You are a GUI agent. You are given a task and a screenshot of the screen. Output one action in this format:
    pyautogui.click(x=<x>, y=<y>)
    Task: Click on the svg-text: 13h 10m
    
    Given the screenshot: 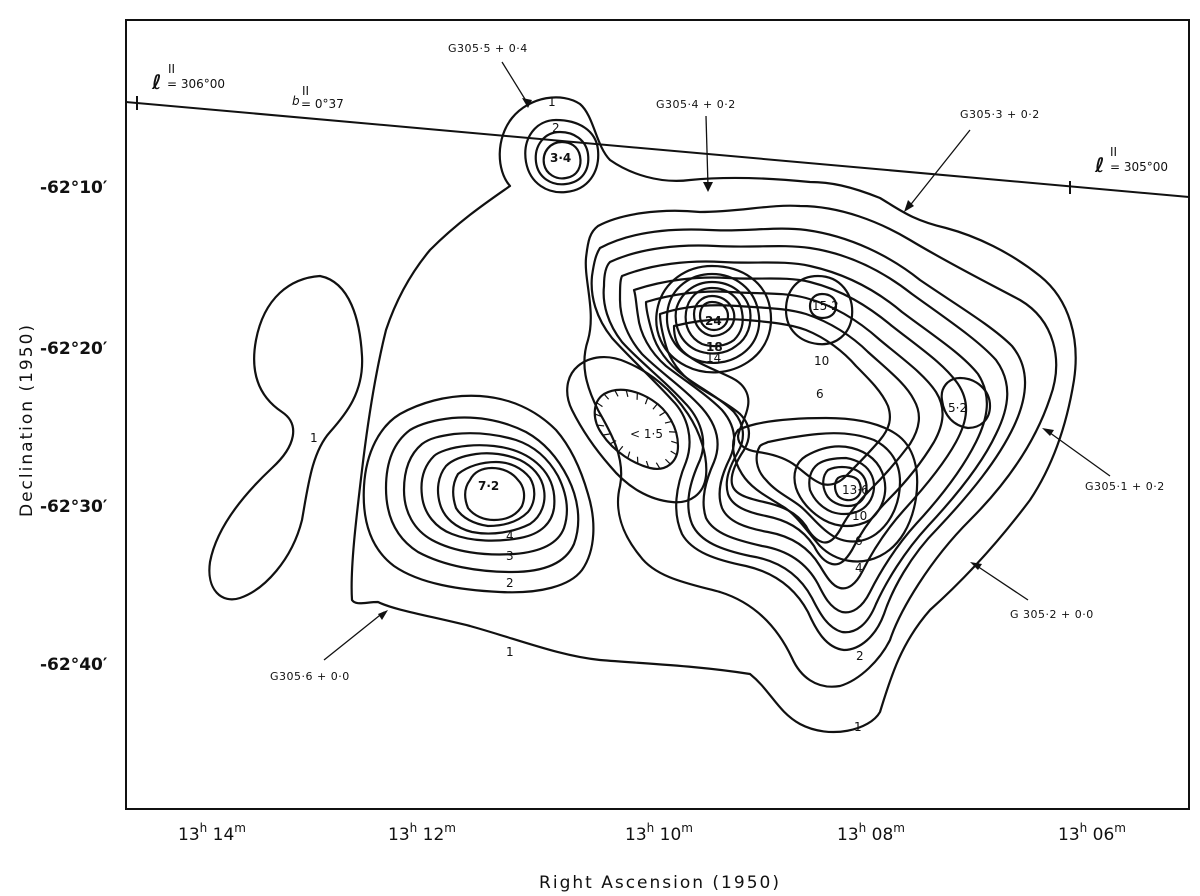 What is the action you would take?
    pyautogui.click(x=659, y=833)
    